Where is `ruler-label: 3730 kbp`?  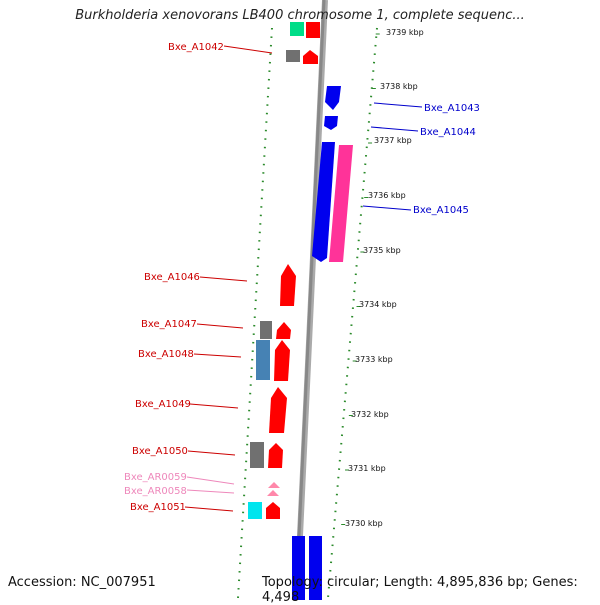
ruler-label: 3730 kbp is located at coordinates (364, 523).